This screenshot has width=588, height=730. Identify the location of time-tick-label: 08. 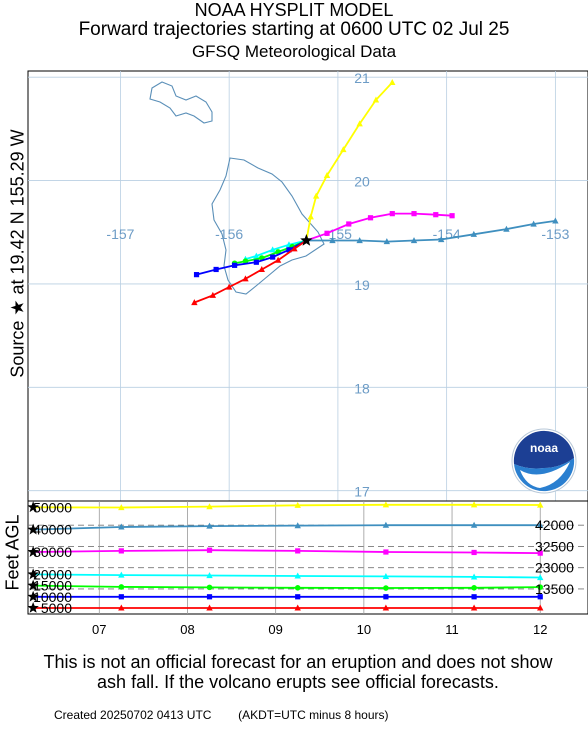
(187, 629).